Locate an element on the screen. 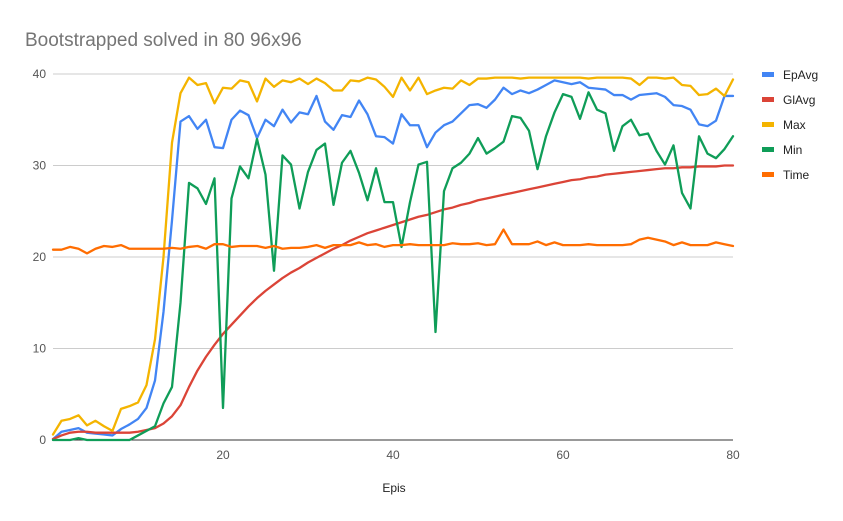 The height and width of the screenshot is (521, 843). legend-swatch-max is located at coordinates (768, 124).